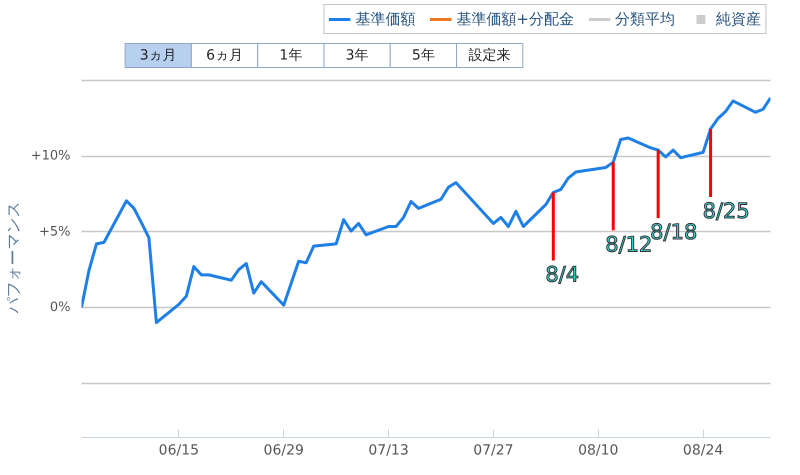 The height and width of the screenshot is (475, 800). Describe the element at coordinates (290, 56) in the screenshot. I see `text: 1年` at that location.